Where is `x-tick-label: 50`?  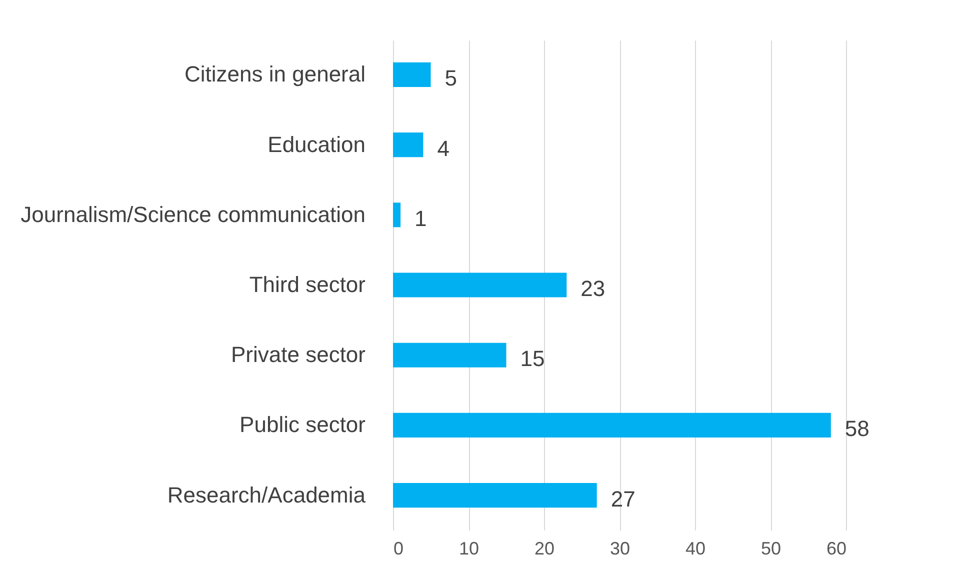 x-tick-label: 50 is located at coordinates (771, 548).